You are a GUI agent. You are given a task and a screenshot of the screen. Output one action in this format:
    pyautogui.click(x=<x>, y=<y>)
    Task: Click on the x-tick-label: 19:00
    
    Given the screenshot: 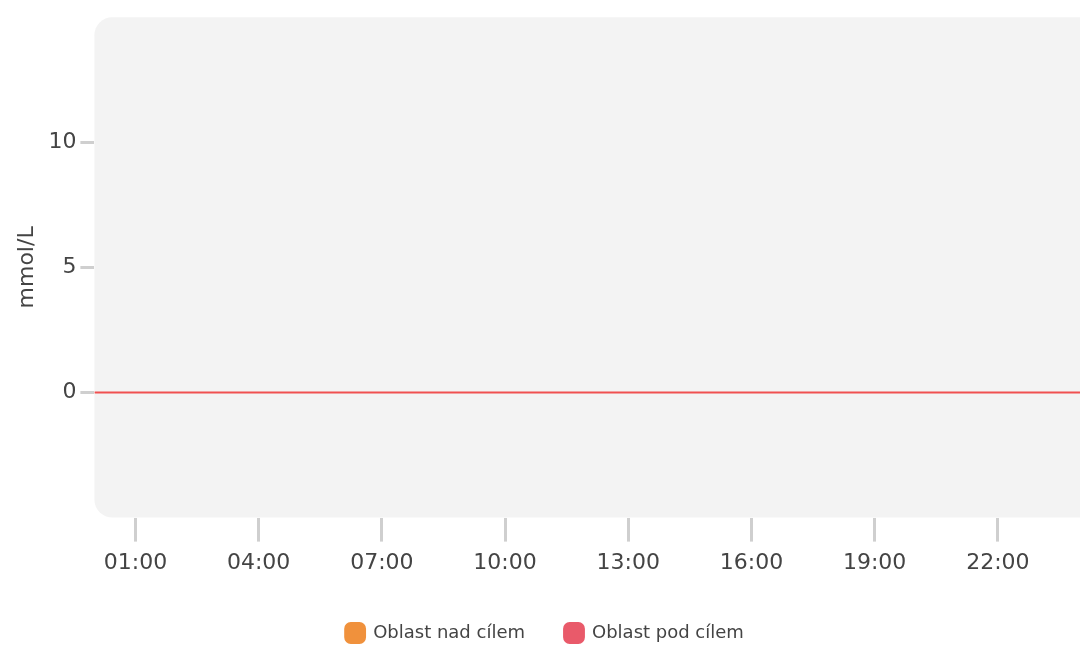 What is the action you would take?
    pyautogui.click(x=874, y=561)
    